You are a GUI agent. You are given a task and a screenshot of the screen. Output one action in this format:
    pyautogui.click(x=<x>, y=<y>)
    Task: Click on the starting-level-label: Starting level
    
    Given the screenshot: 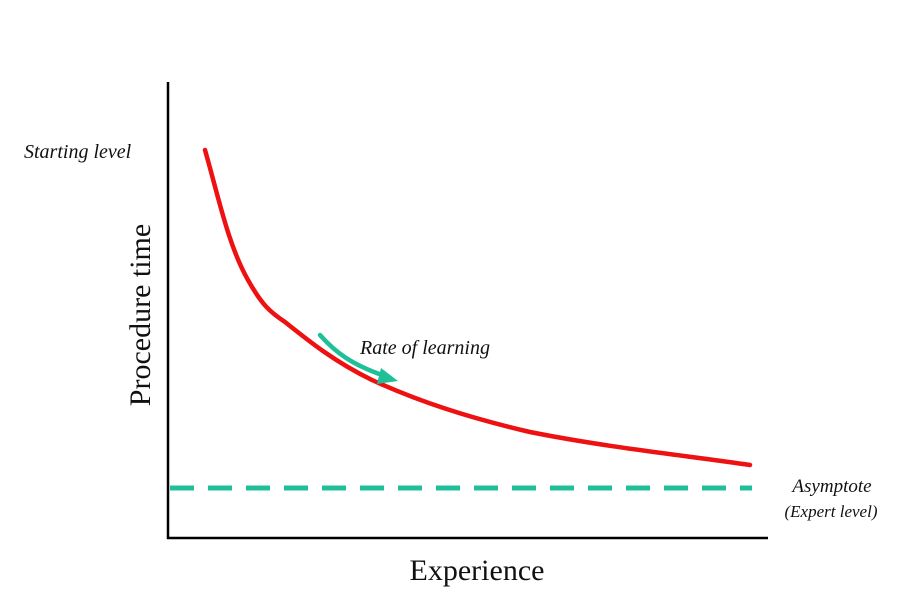 What is the action you would take?
    pyautogui.click(x=78, y=152)
    